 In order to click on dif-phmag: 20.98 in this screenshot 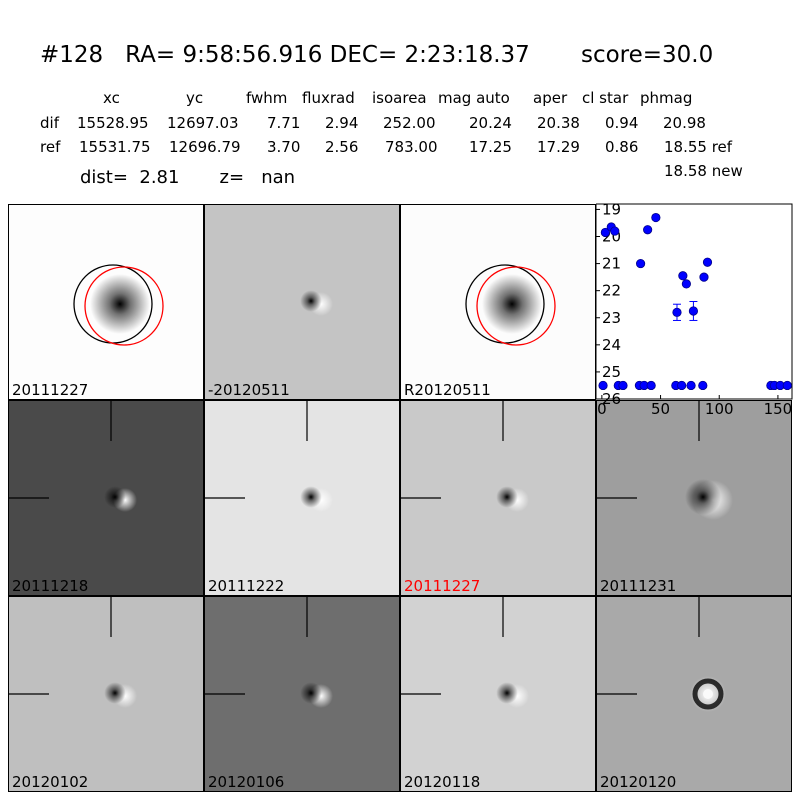, I will do `click(684, 123)`.